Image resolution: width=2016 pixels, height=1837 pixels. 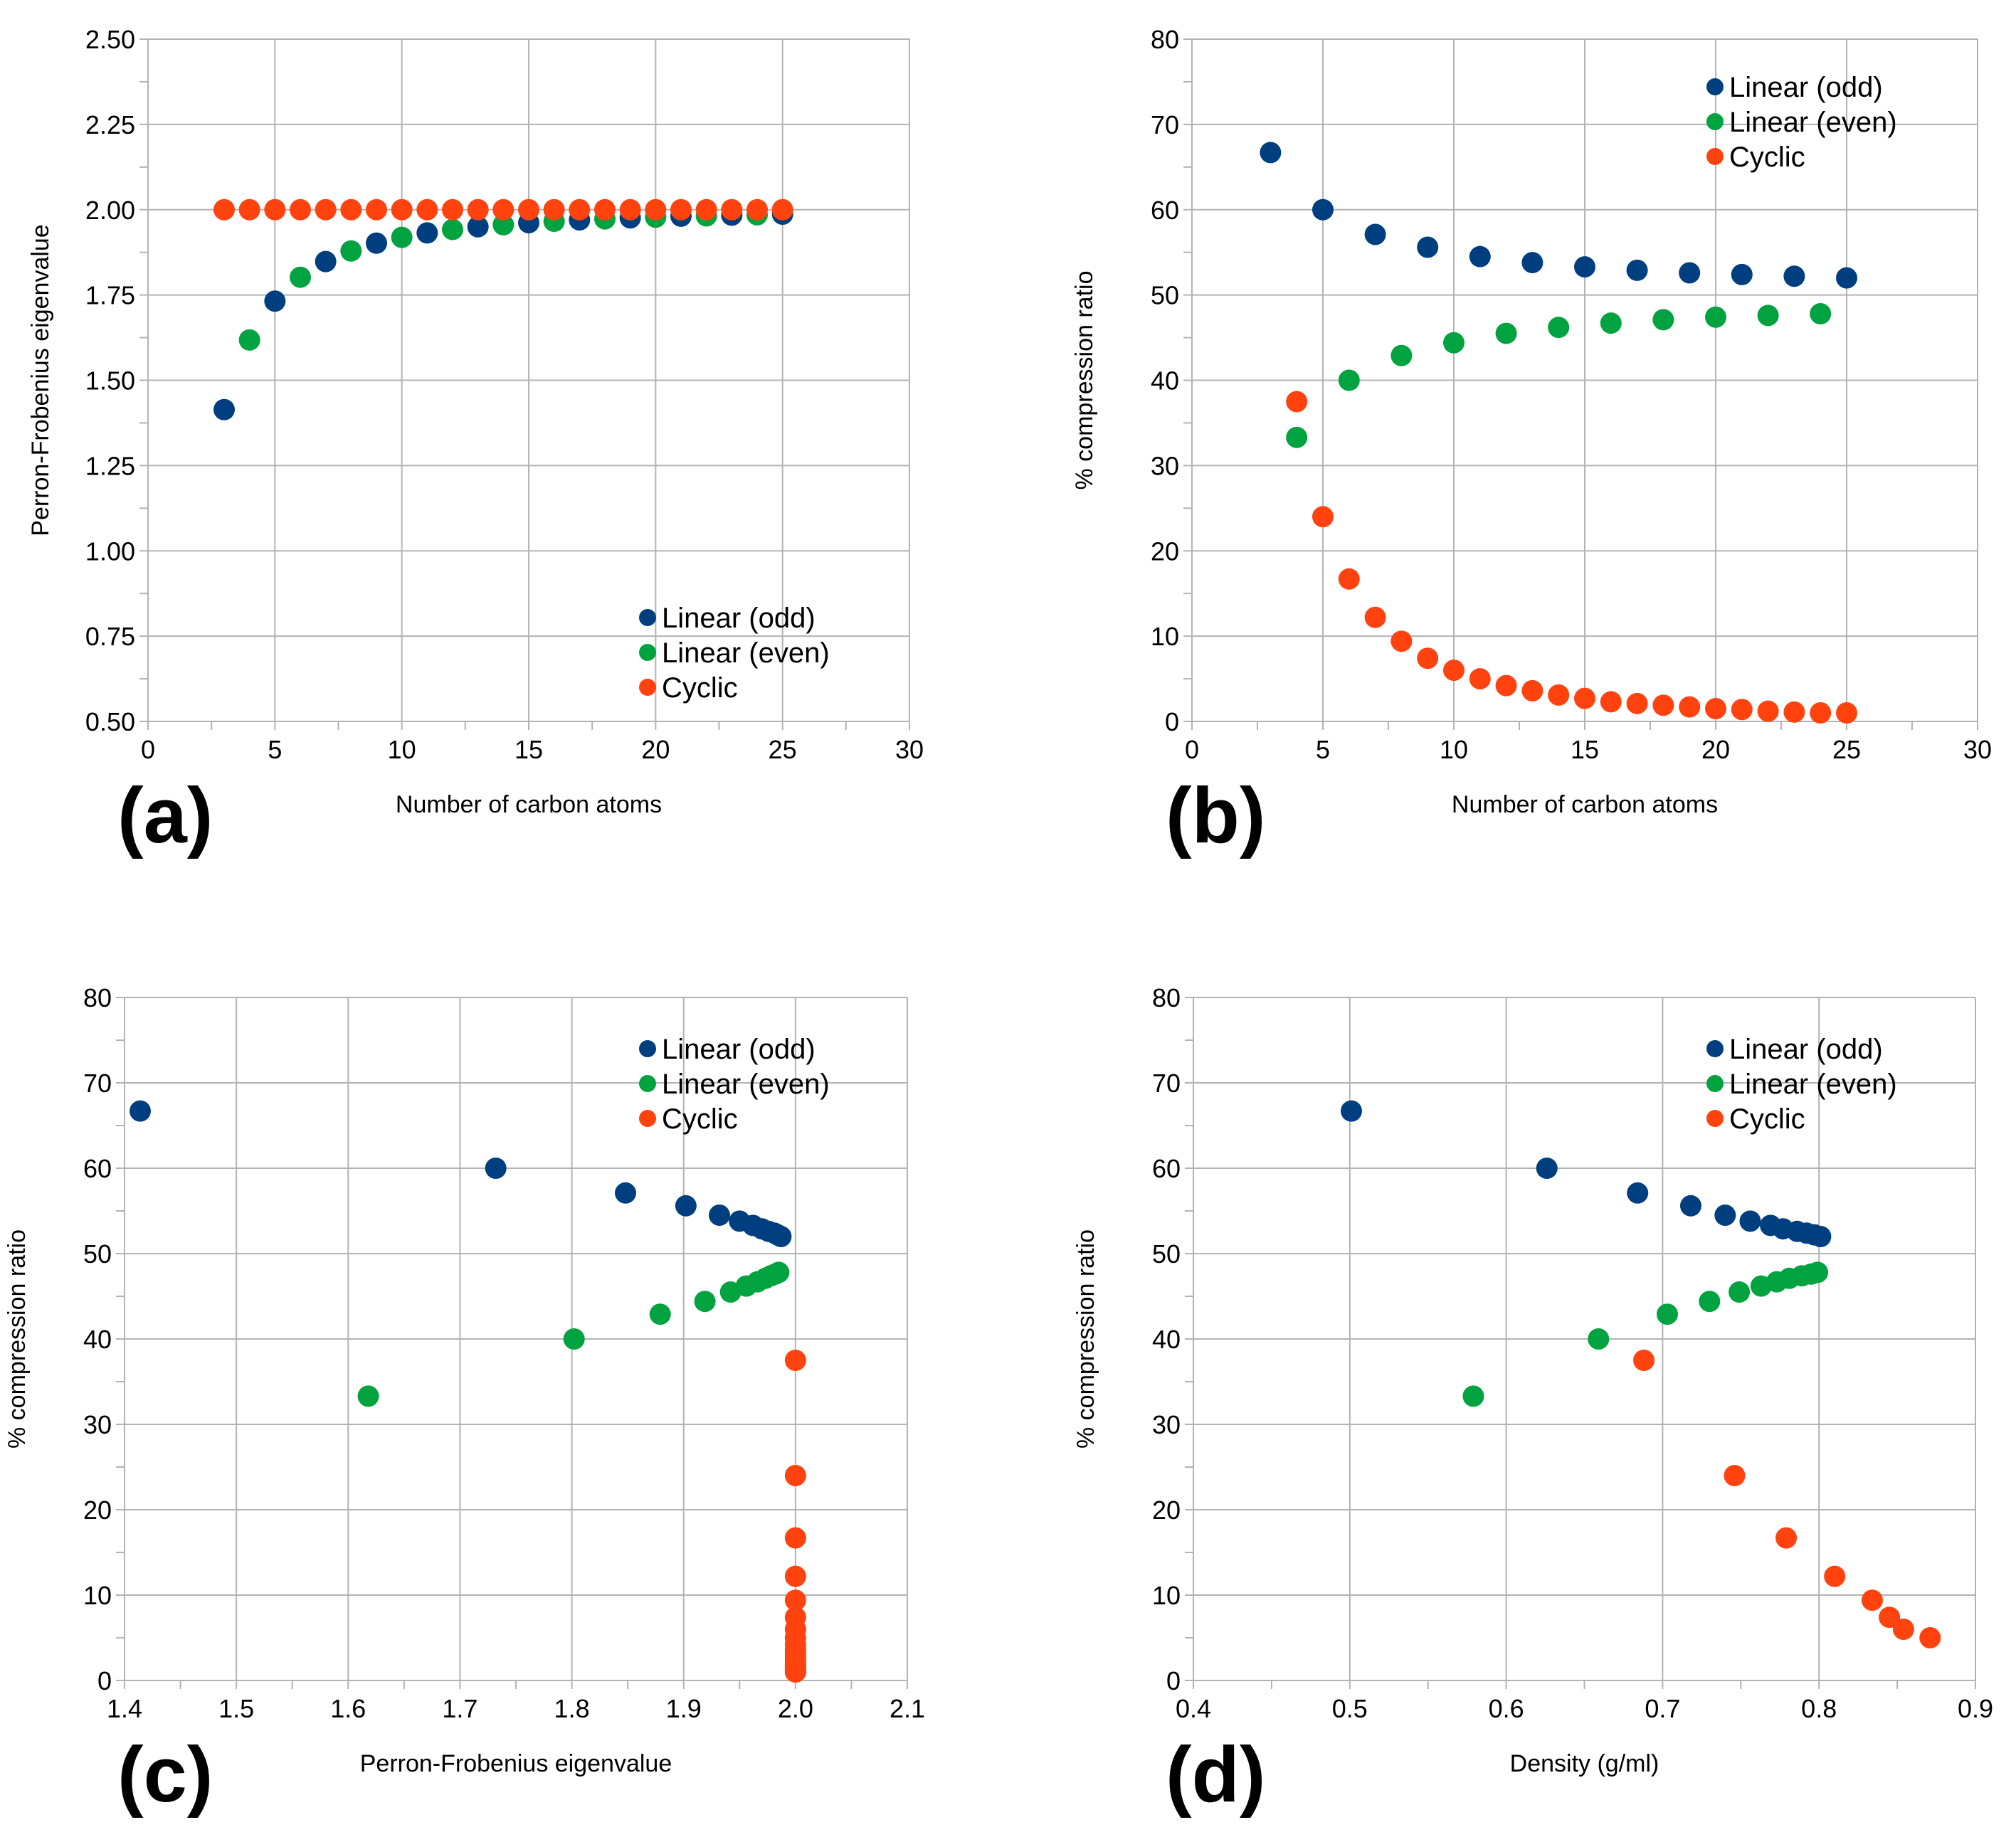 I want to click on y-tick-label: 20, so click(x=1166, y=1510).